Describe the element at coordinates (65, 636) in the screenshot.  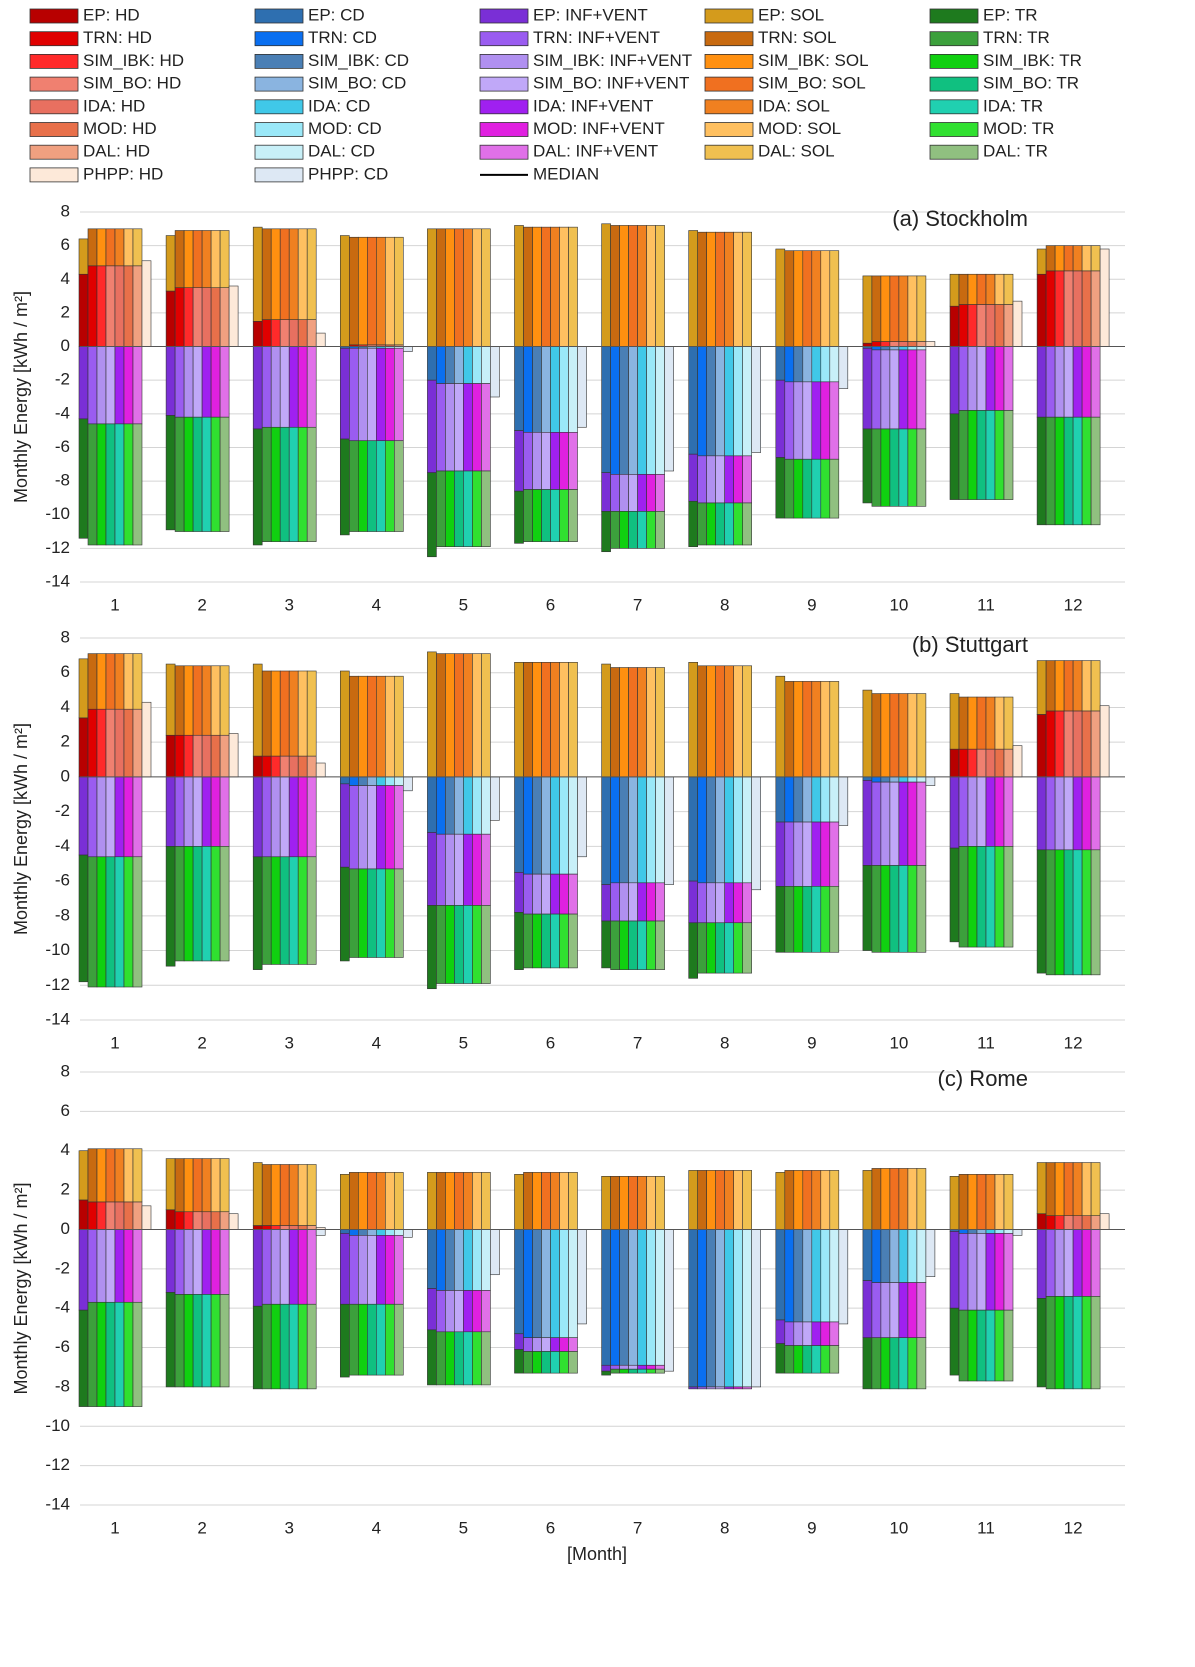
I see `y-tick-label: 8` at that location.